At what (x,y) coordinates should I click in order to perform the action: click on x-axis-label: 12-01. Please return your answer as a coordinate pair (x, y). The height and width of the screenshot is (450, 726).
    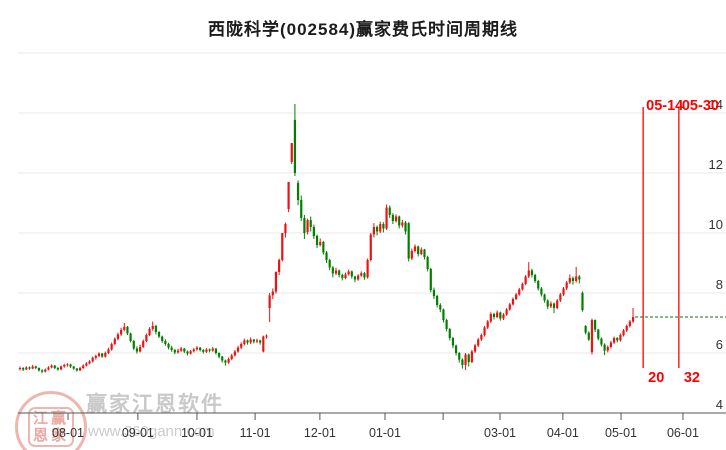
    Looking at the image, I should click on (320, 433).